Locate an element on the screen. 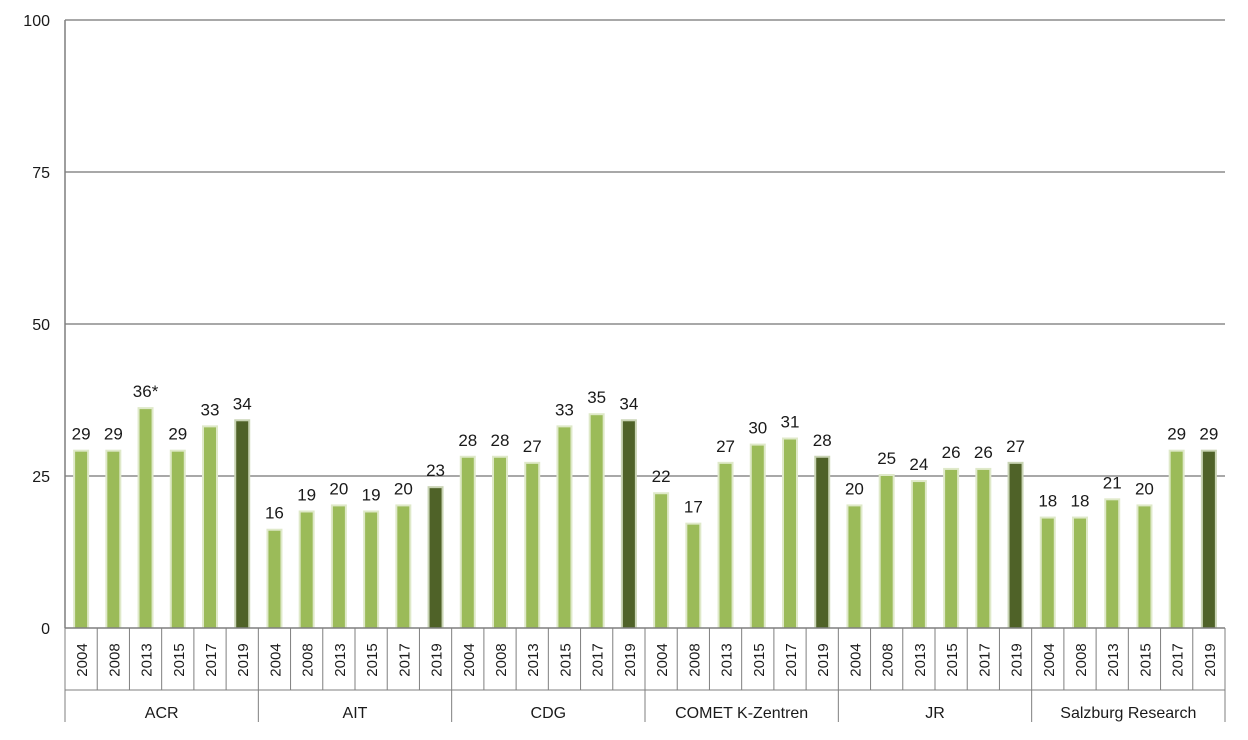  data-label: 21 is located at coordinates (1112, 482).